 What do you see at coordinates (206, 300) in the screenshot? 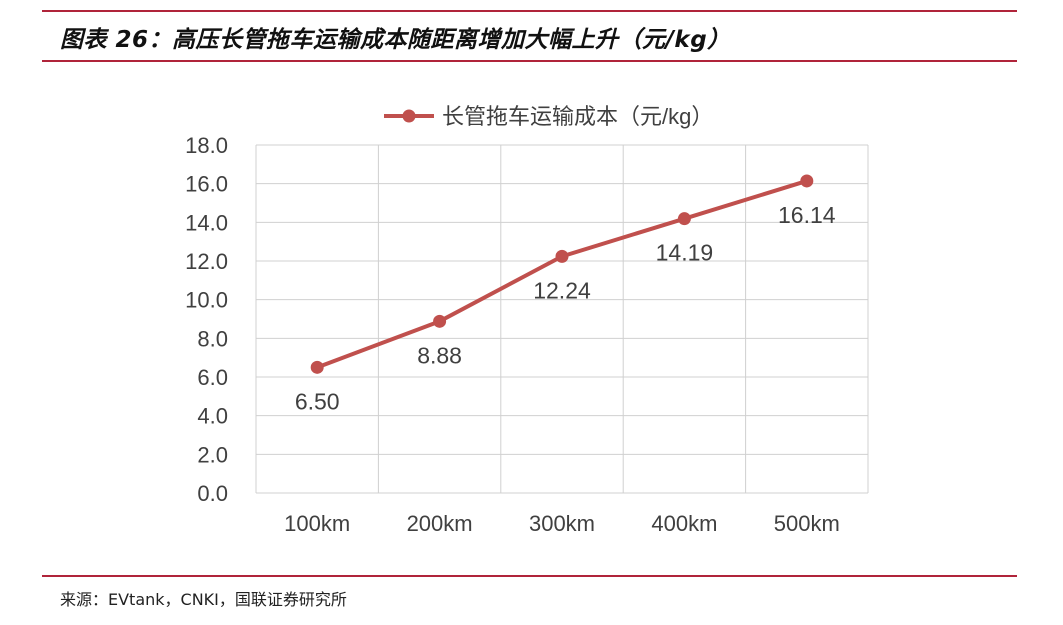
I see `y-tick-label: 10.0` at bounding box center [206, 300].